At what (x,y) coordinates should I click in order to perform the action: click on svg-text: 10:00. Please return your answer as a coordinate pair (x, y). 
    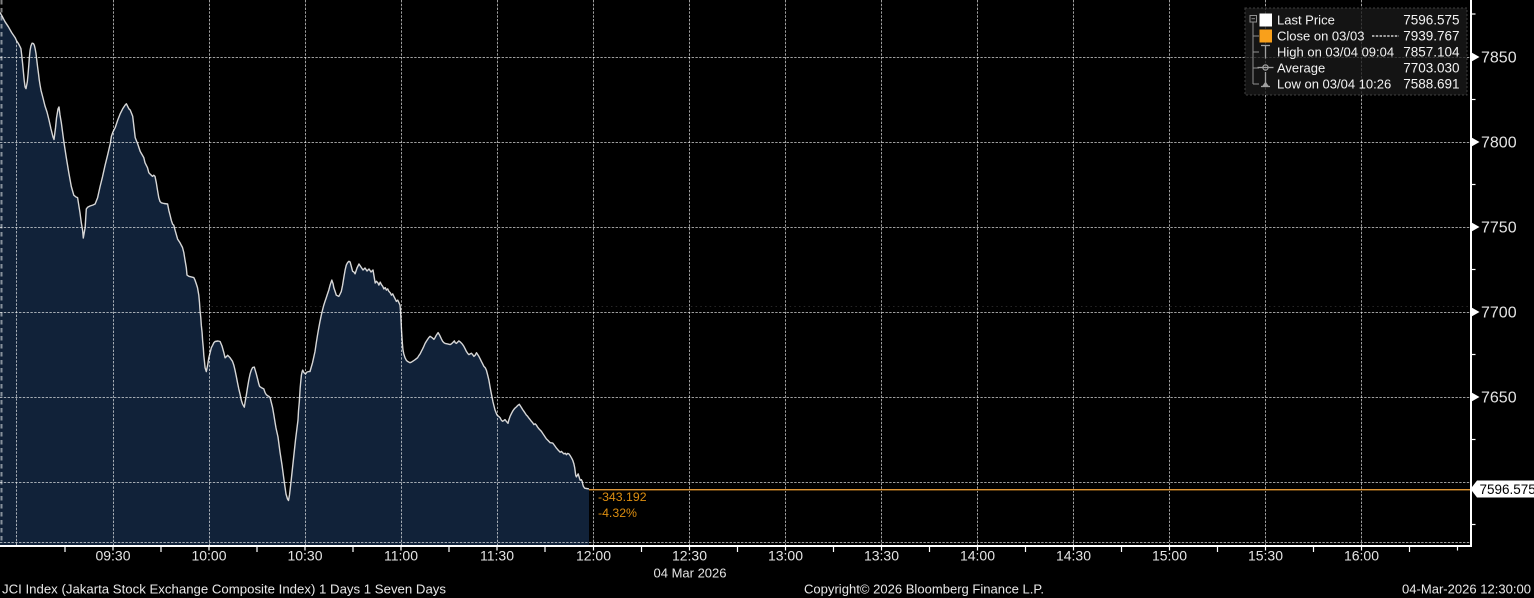
    Looking at the image, I should click on (208, 556).